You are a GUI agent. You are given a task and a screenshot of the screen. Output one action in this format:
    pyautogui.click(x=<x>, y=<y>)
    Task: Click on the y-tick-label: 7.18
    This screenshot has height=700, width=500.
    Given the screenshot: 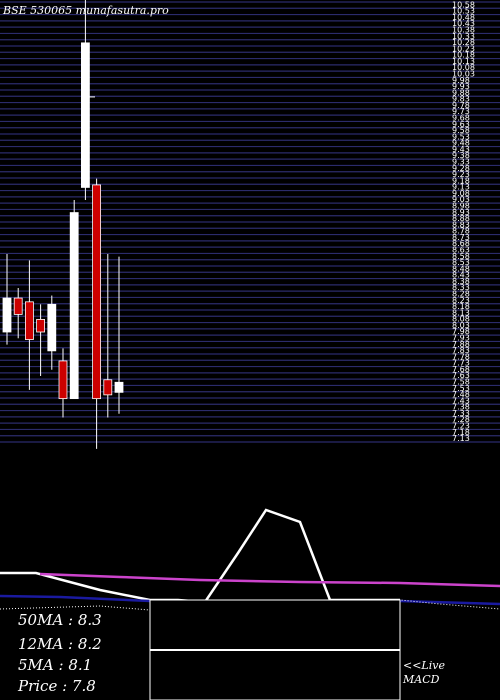 What is the action you would take?
    pyautogui.click(x=461, y=432)
    